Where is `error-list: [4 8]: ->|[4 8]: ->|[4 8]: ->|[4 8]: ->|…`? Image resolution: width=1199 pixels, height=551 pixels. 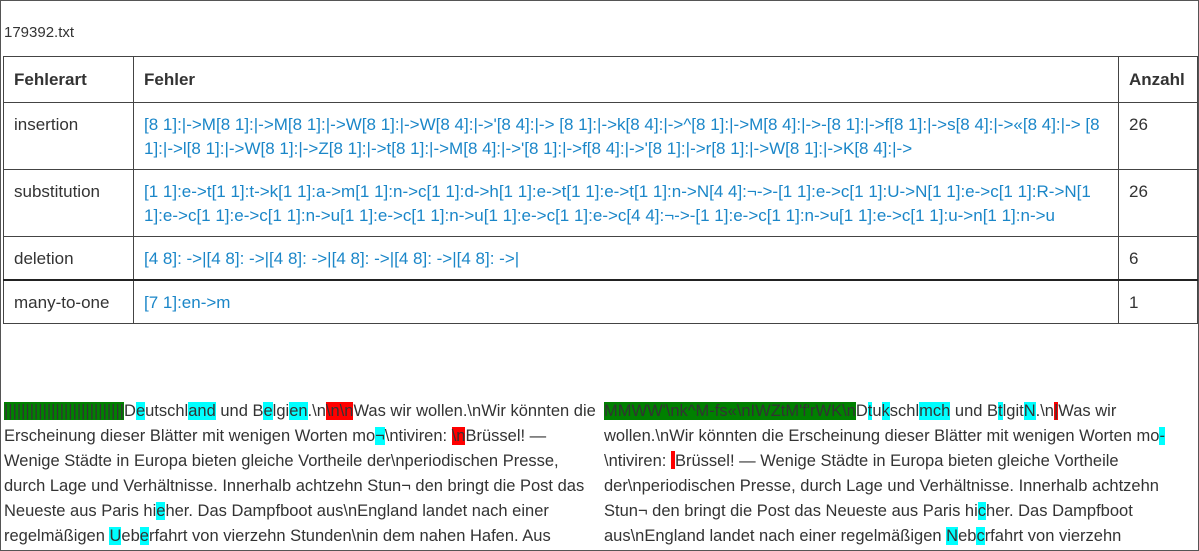 error-list: [4 8]: ->|[4 8]: ->|[4 8]: ->|[4 8]: ->|… is located at coordinates (626, 258).